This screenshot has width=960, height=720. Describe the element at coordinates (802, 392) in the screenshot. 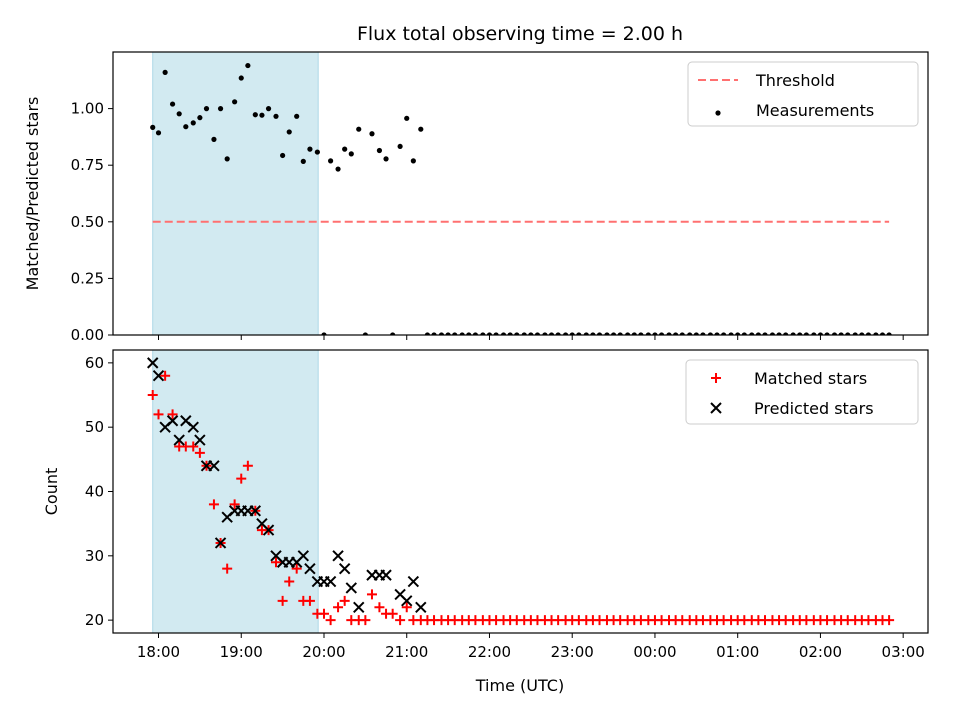

I see `bottom-legend-box` at that location.